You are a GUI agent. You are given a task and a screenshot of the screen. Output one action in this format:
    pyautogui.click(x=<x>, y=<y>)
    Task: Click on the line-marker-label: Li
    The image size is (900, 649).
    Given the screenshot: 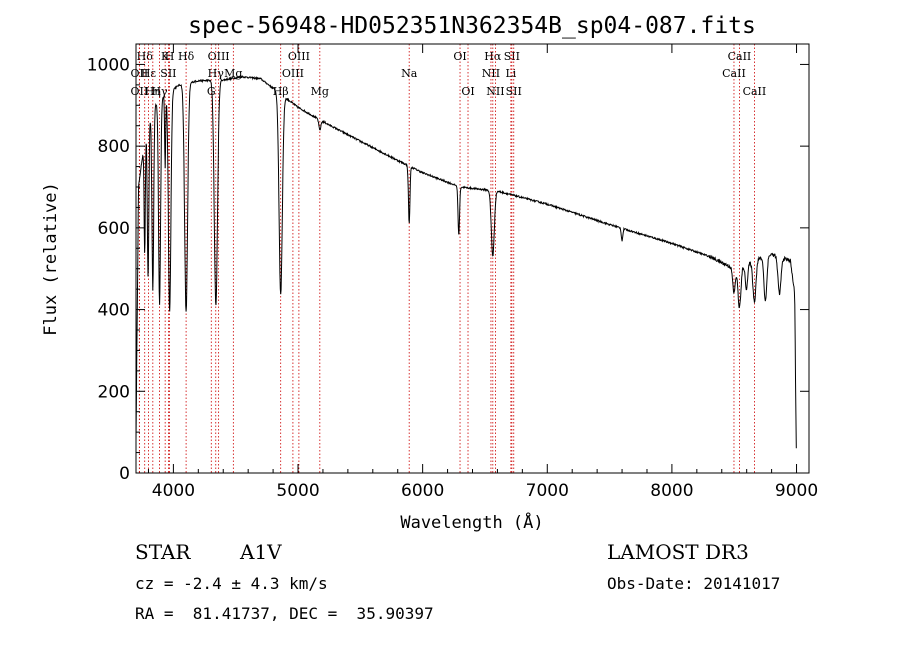 What is the action you would take?
    pyautogui.click(x=510, y=73)
    